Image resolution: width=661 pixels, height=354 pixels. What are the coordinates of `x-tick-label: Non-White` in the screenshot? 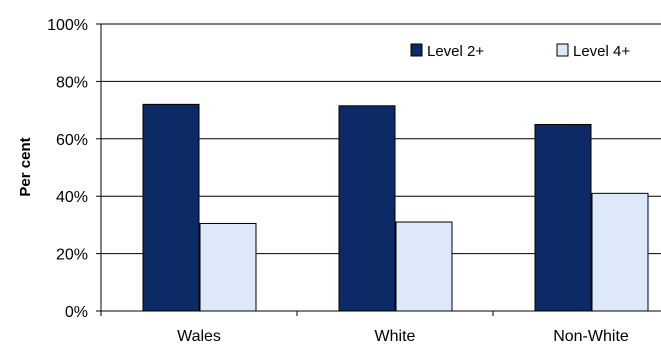 It's located at (591, 336).